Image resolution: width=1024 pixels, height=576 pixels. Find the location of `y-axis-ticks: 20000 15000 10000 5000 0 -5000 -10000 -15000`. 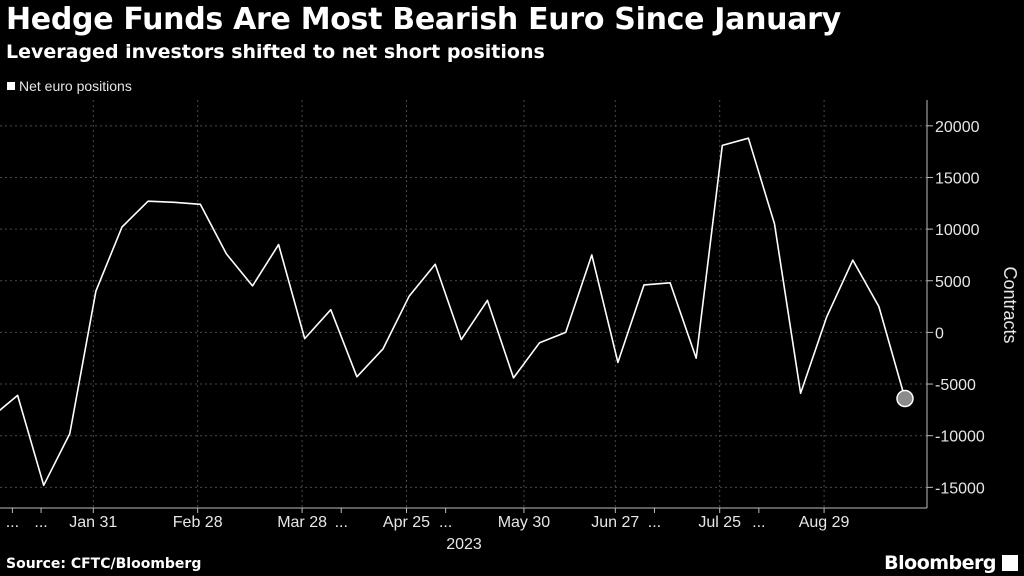

y-axis-ticks: 20000 15000 10000 5000 0 -5000 -10000 -15000 is located at coordinates (960, 308).